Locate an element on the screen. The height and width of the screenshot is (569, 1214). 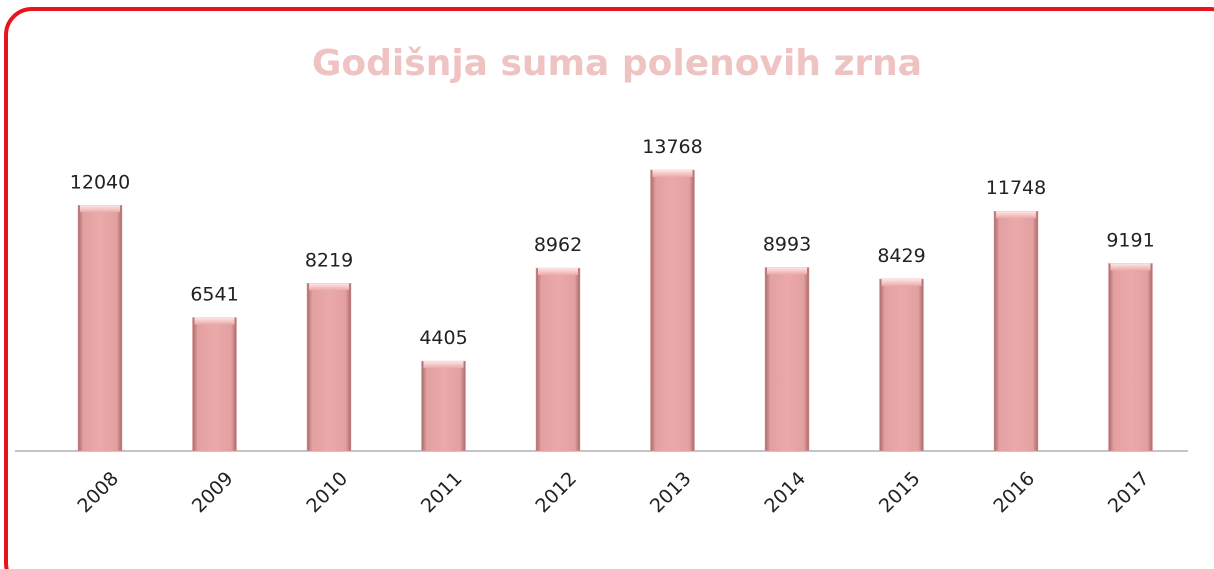
x-tick-label: 2016 is located at coordinates (1014, 493).